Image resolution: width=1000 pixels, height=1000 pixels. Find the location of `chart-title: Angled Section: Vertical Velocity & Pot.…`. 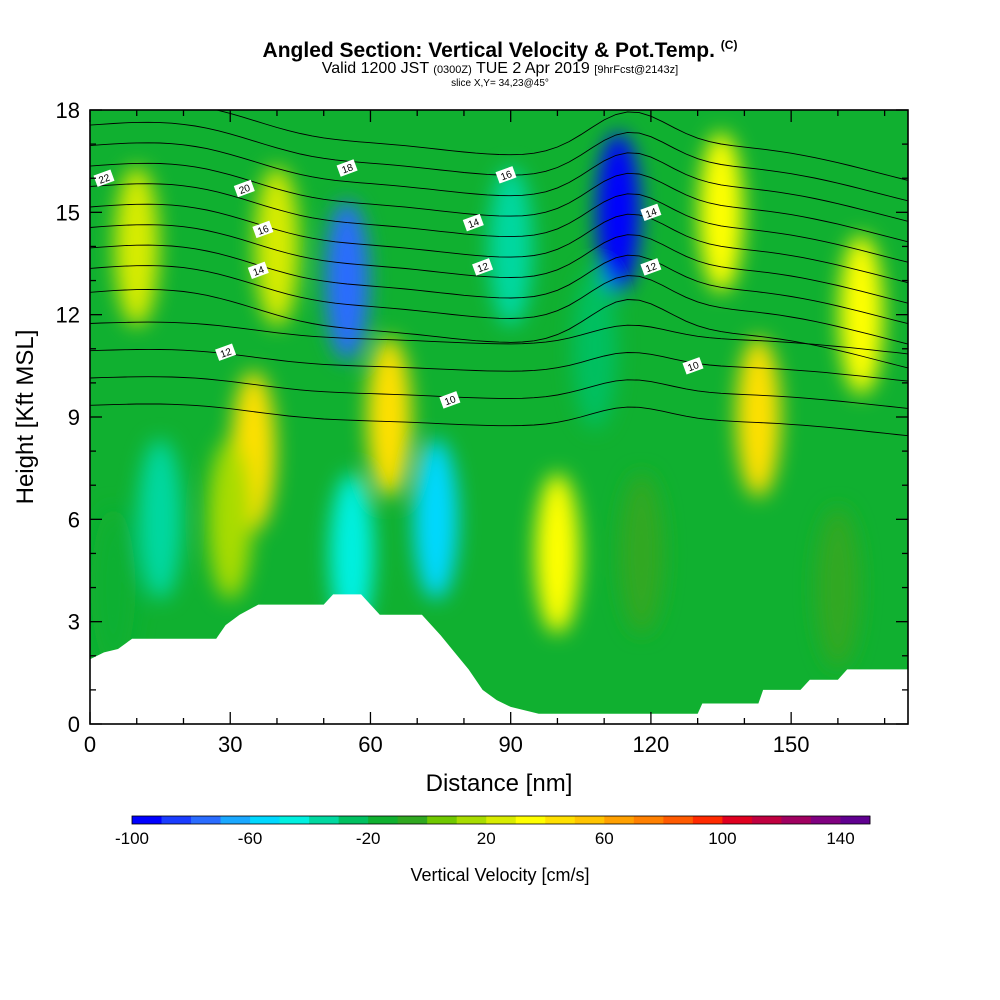

chart-title: Angled Section: Vertical Velocity & Pot.… is located at coordinates (500, 50).